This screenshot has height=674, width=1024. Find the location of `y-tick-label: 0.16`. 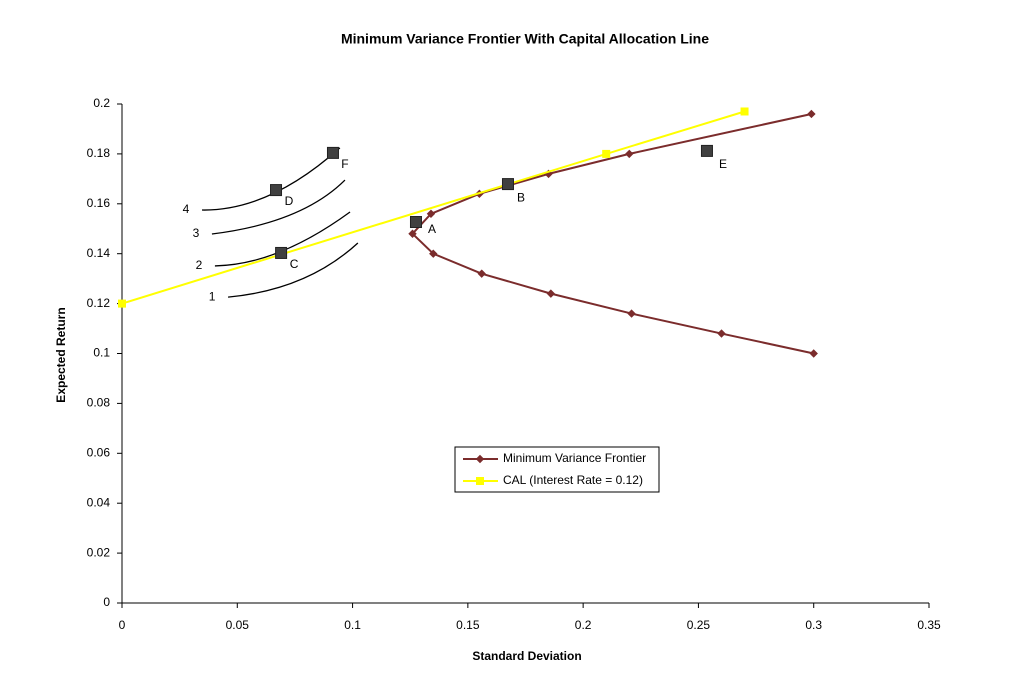

y-tick-label: 0.16 is located at coordinates (99, 203).